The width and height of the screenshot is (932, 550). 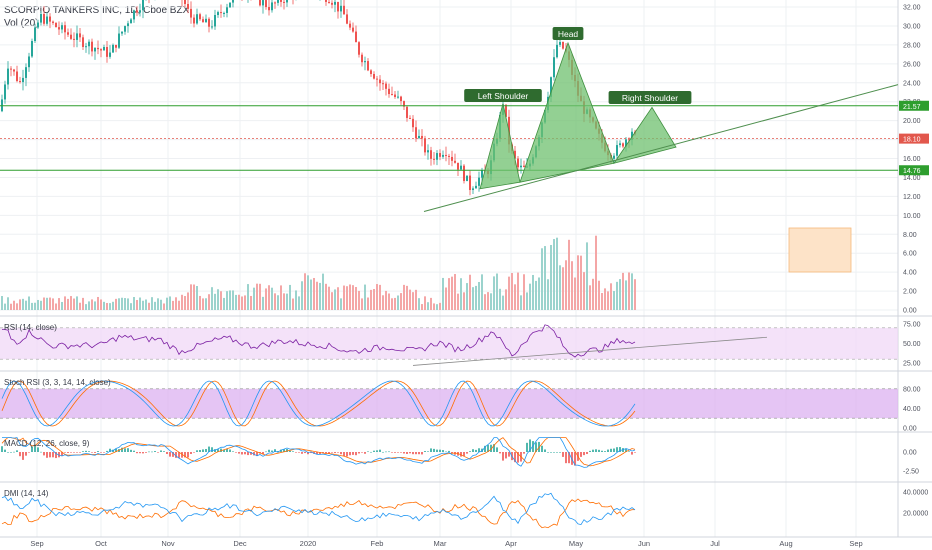 What do you see at coordinates (912, 344) in the screenshot?
I see `rsi-tick-label: 50.00` at bounding box center [912, 344].